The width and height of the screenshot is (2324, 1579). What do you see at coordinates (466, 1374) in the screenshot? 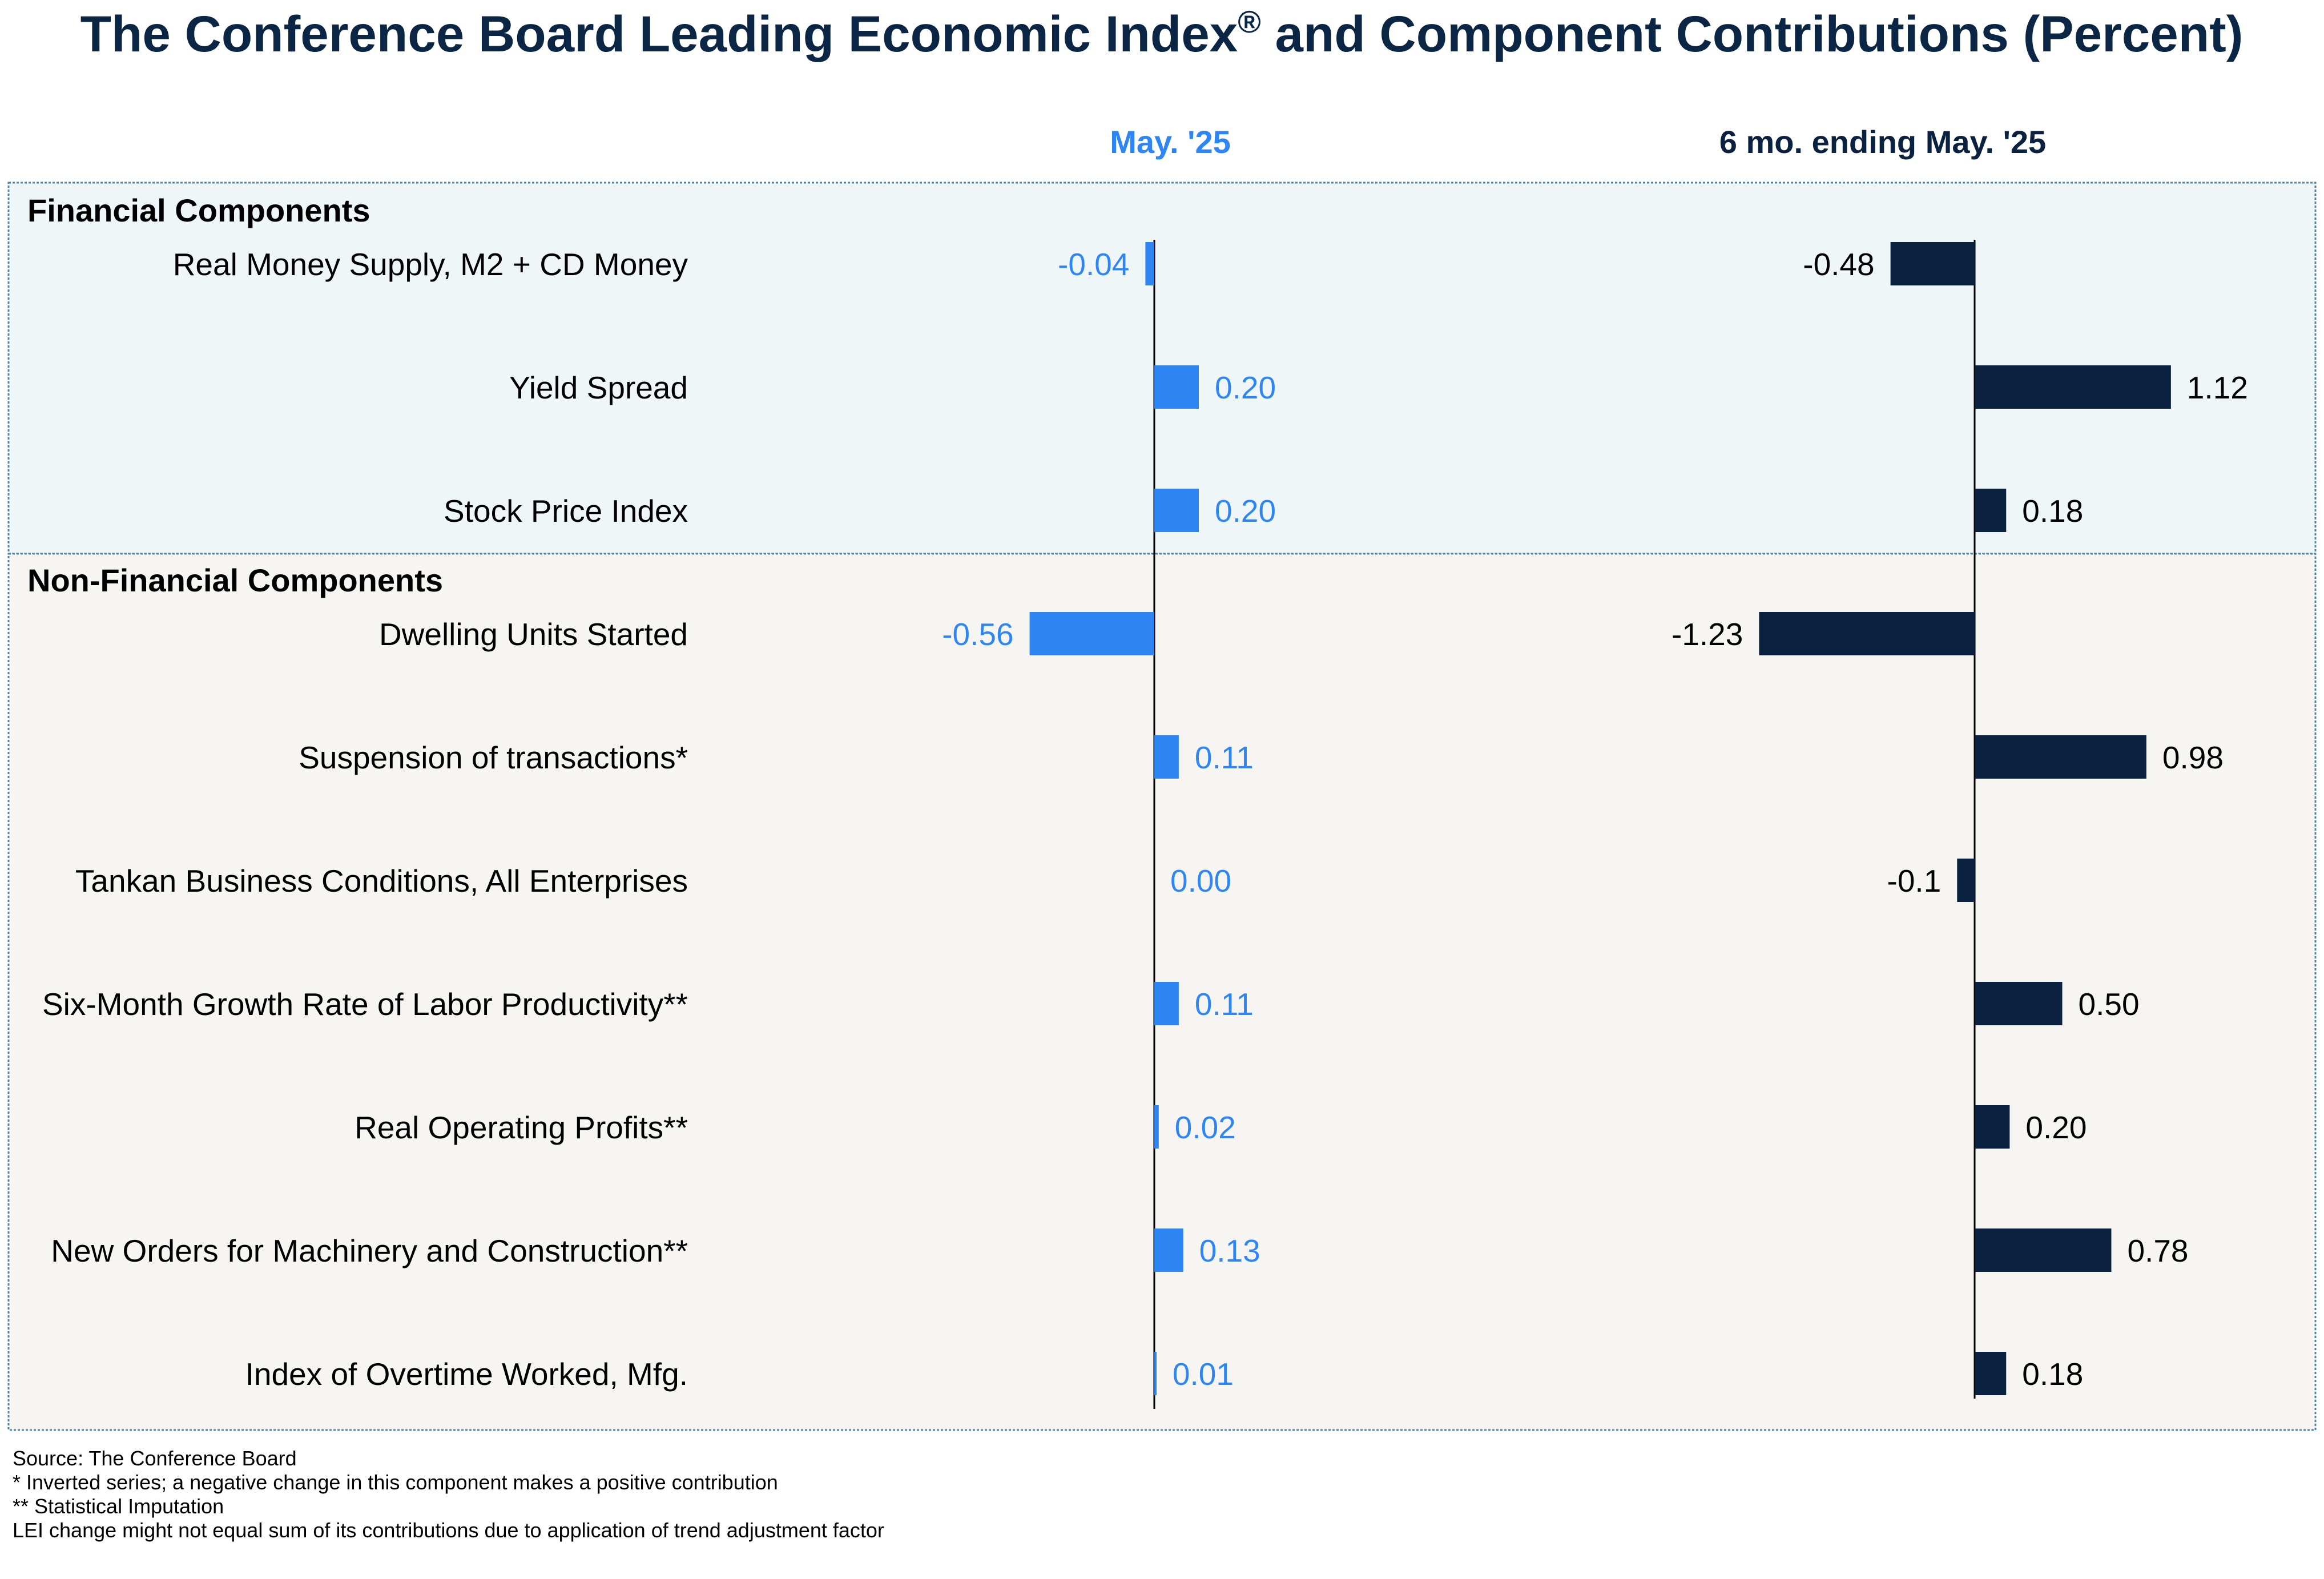
I see `category-label: Index of Overtime Worked, Mfg.` at bounding box center [466, 1374].